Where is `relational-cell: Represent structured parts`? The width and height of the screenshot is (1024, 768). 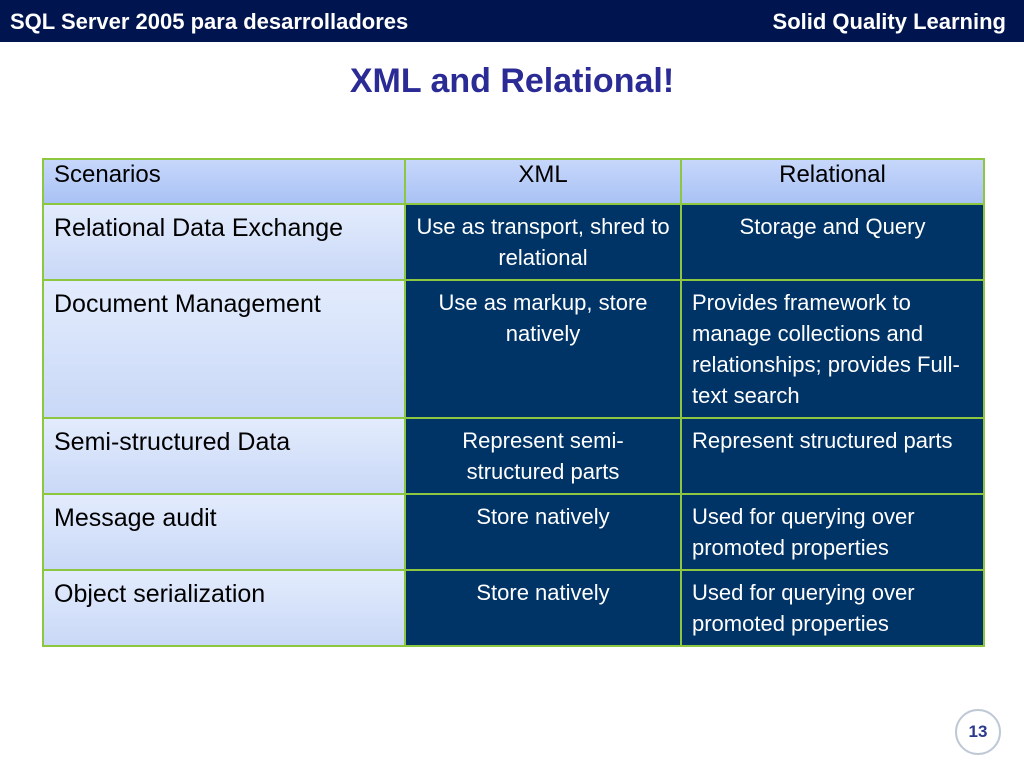 relational-cell: Represent structured parts is located at coordinates (832, 456).